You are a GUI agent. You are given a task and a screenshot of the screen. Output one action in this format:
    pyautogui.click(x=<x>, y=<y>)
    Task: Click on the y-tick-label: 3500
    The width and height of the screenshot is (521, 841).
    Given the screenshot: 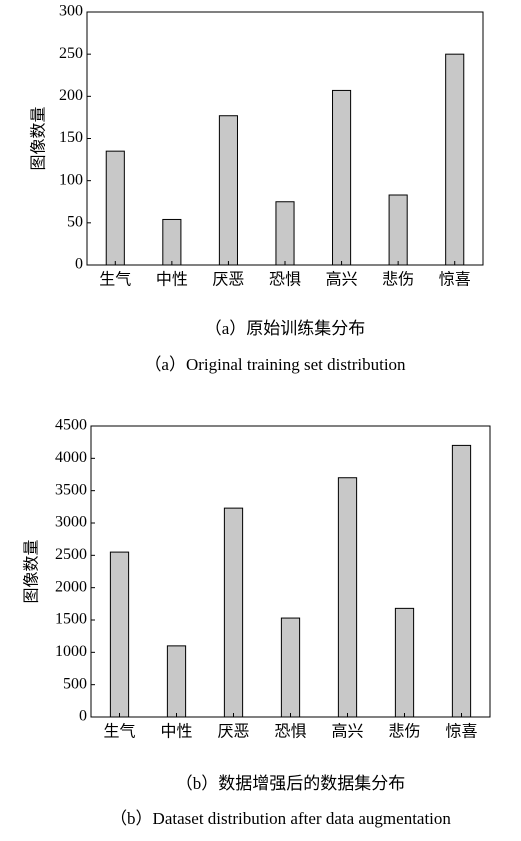 What is the action you would take?
    pyautogui.click(x=71, y=489)
    